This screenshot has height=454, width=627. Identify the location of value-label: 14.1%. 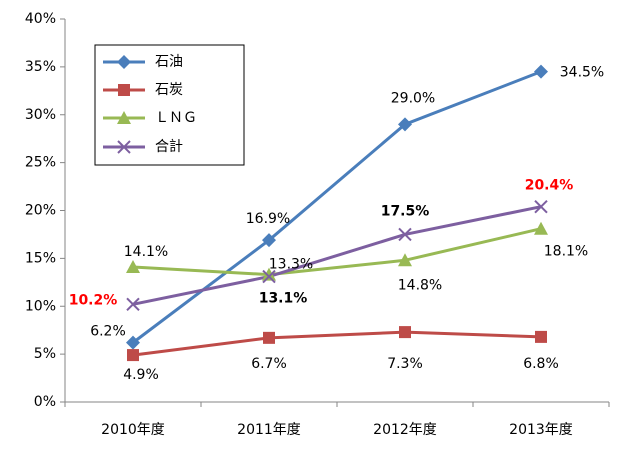
(146, 252).